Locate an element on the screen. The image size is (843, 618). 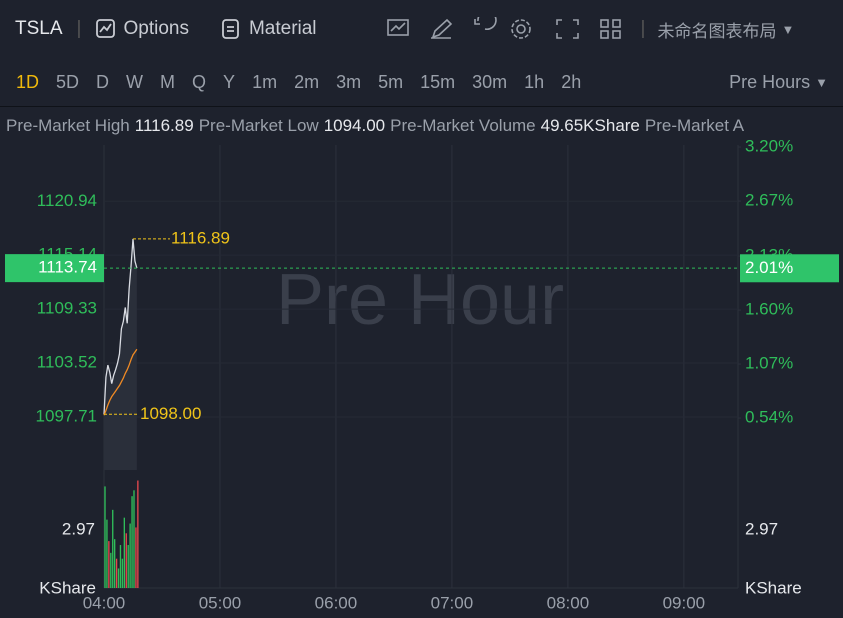
reset-icon is located at coordinates (485, 24).